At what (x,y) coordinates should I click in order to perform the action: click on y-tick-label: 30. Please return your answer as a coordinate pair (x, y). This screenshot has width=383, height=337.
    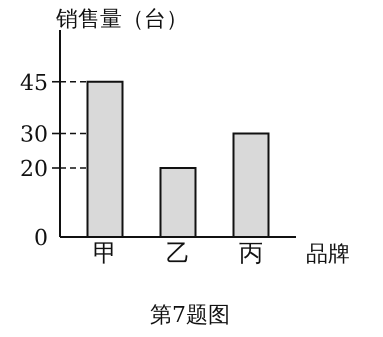
    Looking at the image, I should click on (34, 135).